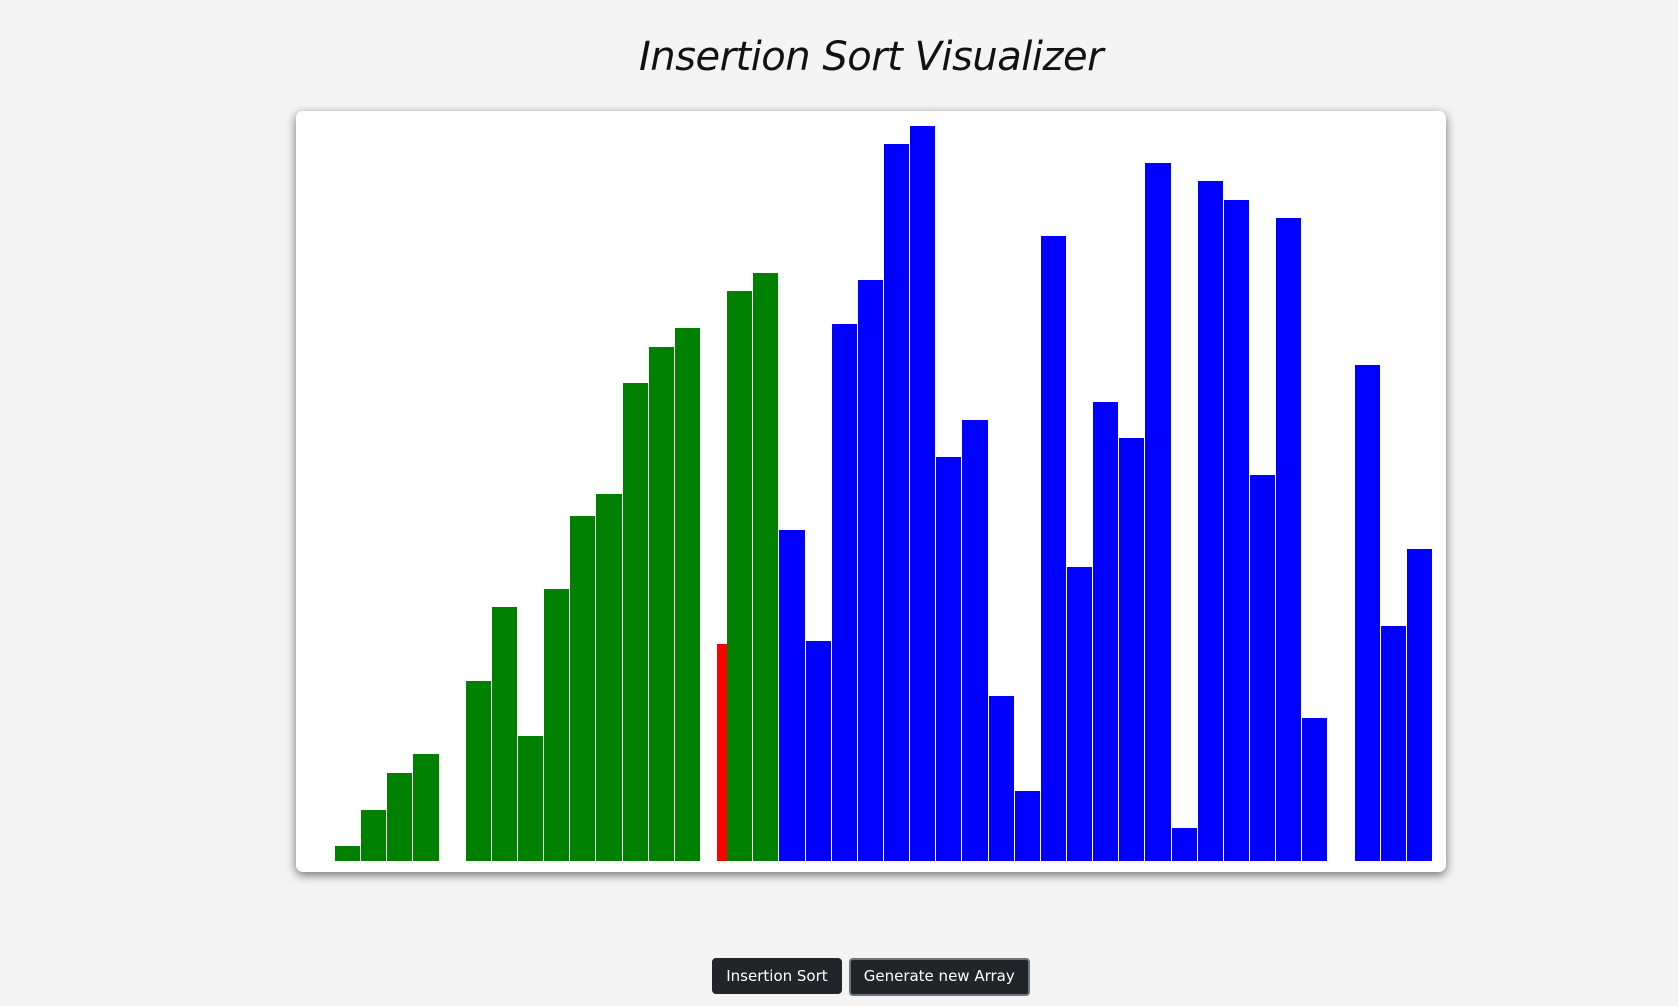  I want to click on controls: Insertion Sort Generate new Array, so click(839, 977).